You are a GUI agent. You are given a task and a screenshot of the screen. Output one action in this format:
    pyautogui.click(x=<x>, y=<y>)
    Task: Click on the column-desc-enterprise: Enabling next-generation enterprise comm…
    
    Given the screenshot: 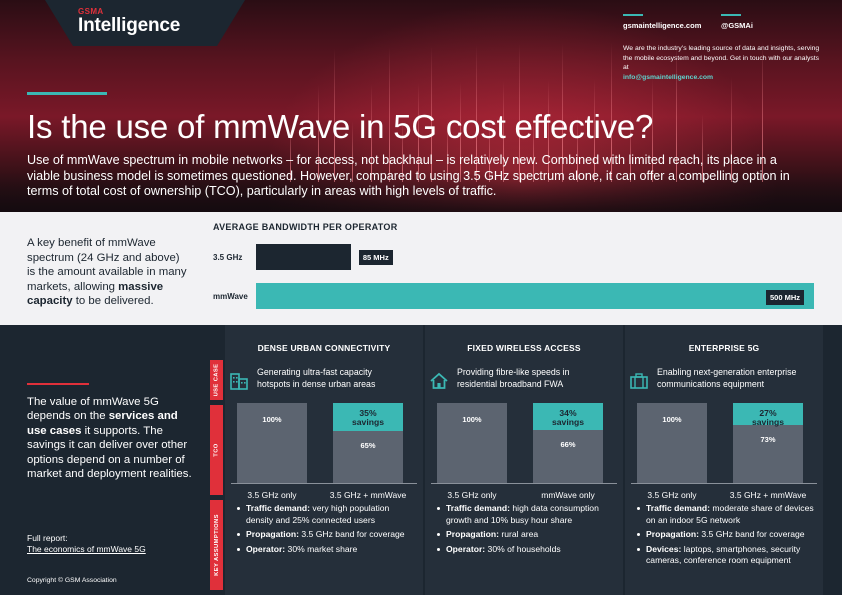 What is the action you would take?
    pyautogui.click(x=727, y=378)
    